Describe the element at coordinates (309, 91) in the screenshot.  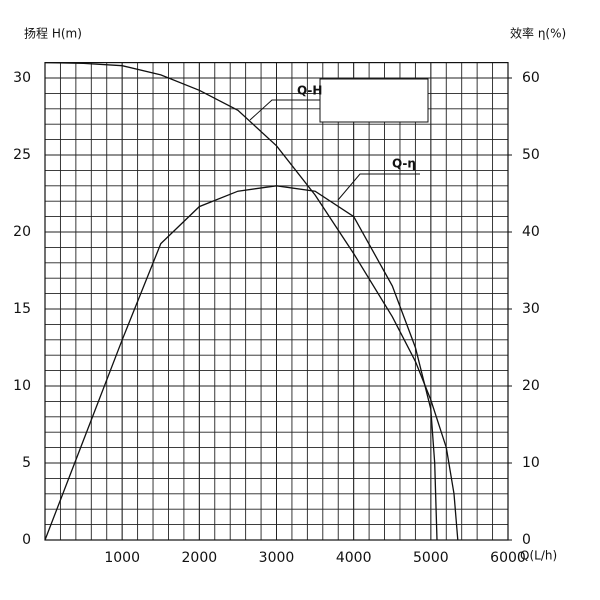
I see `series-label: Q-H` at that location.